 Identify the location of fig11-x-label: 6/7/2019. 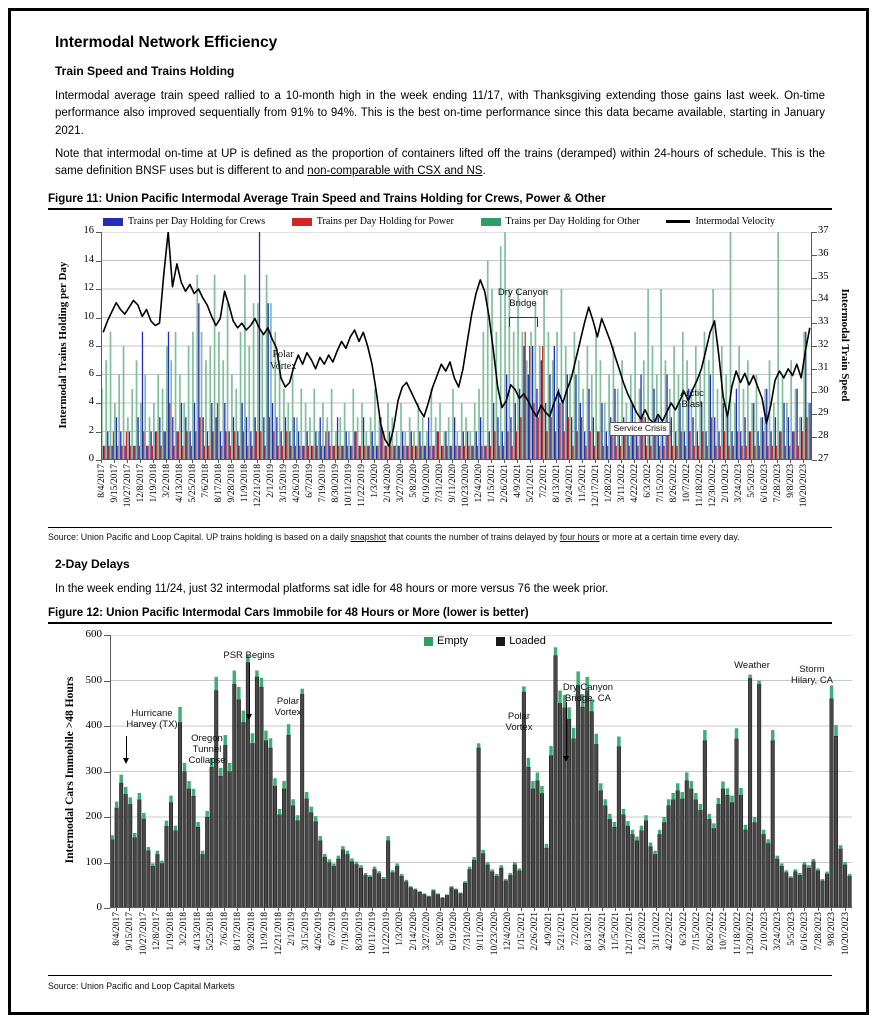
(310, 481).